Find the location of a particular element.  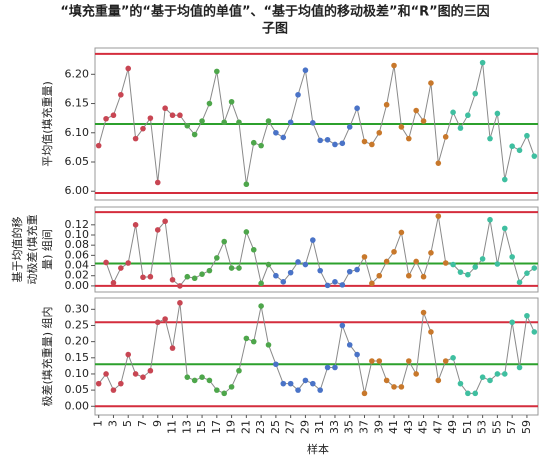

x-tick-label: 53 is located at coordinates (482, 427).